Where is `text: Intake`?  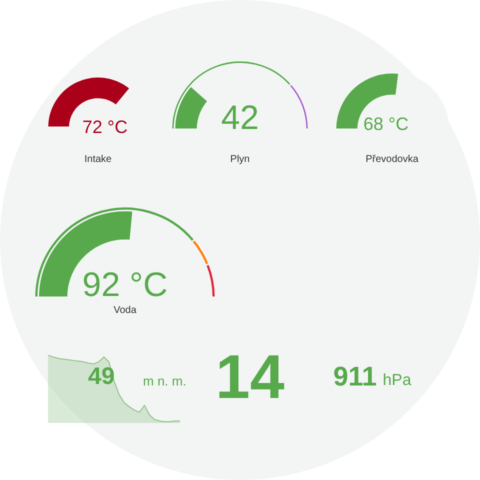 text: Intake is located at coordinates (98, 159).